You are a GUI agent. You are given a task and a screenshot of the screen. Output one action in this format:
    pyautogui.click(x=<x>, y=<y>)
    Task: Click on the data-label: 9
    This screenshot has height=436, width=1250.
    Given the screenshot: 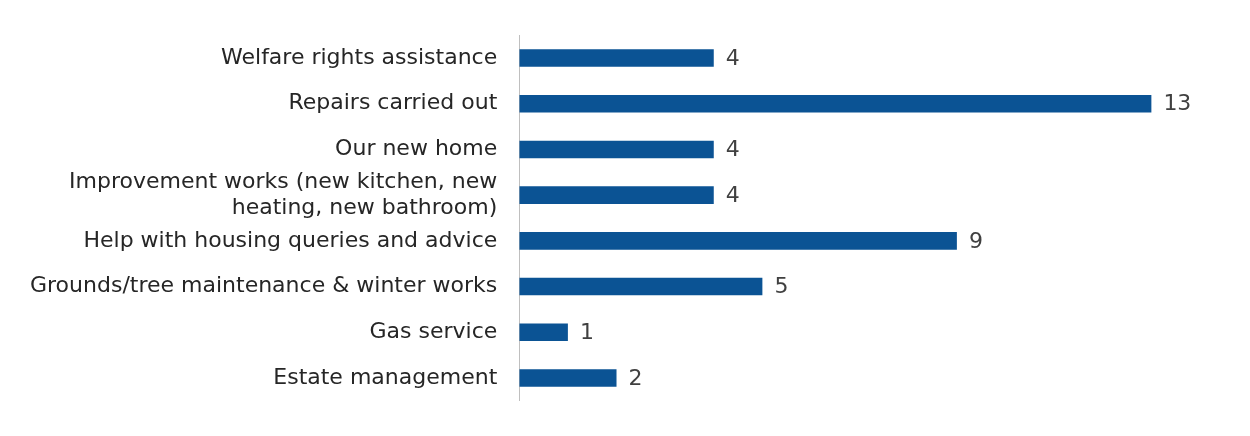 What is the action you would take?
    pyautogui.click(x=975, y=240)
    